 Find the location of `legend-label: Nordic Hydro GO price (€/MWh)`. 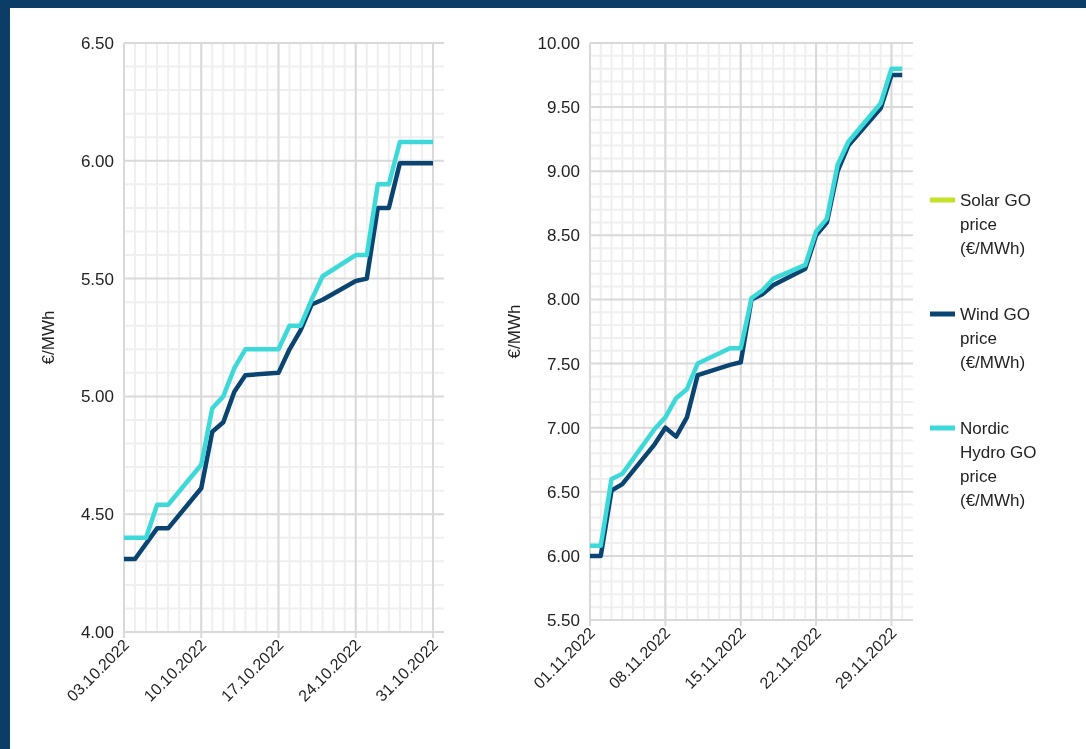

legend-label: Nordic Hydro GO price (€/MWh) is located at coordinates (998, 464).